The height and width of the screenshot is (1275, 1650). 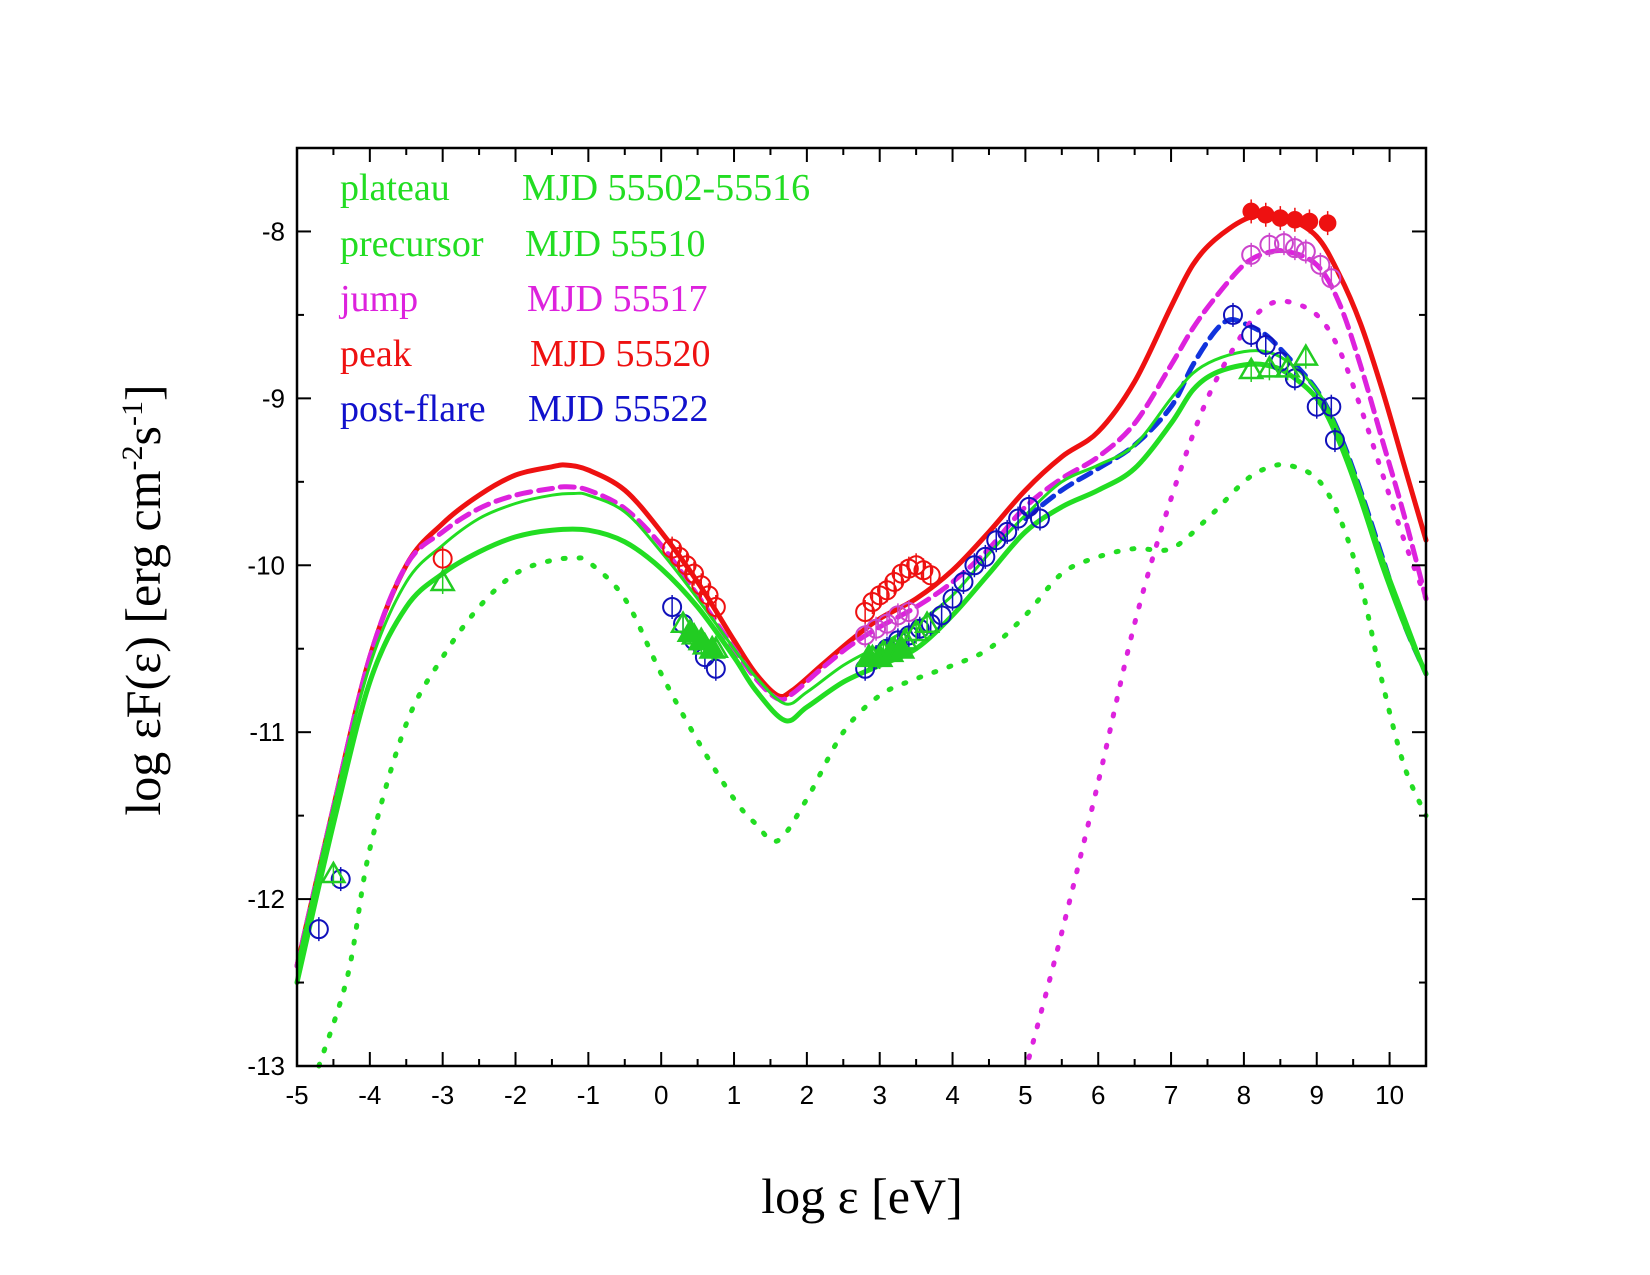 I want to click on x-axis-title: log ε [eV], so click(x=862, y=1196).